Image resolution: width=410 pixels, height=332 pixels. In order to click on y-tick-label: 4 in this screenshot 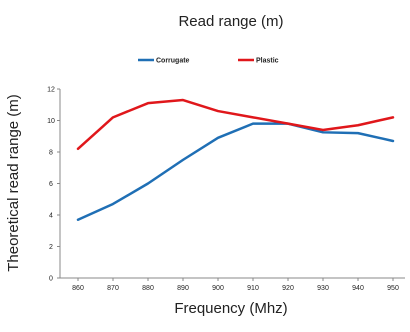, I will do `click(51, 216)`.